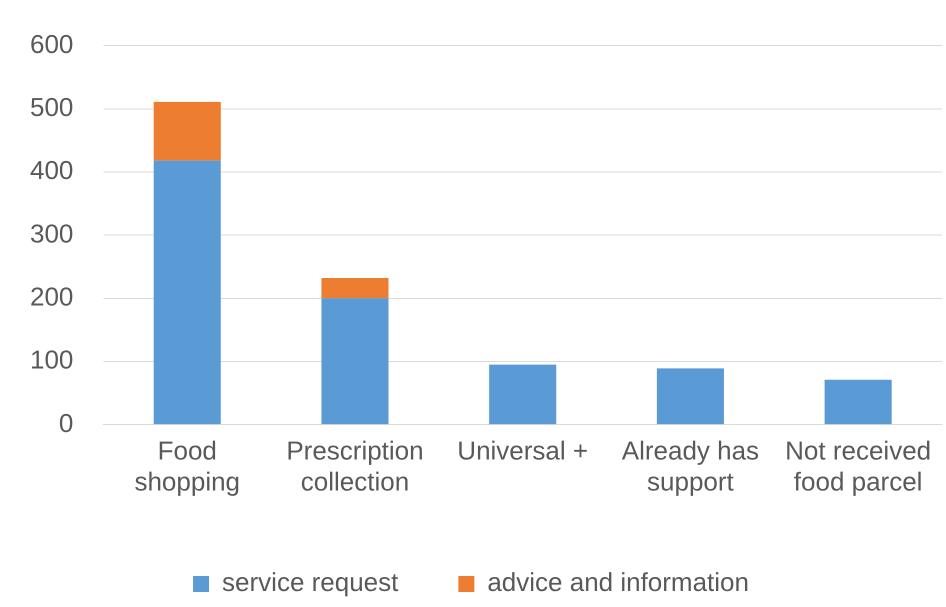  Describe the element at coordinates (187, 466) in the screenshot. I see `x-tick-label: Food shopping` at that location.